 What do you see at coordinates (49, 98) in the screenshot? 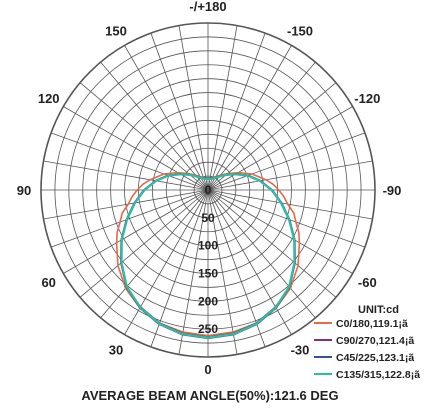
I see `angle-label: 120` at bounding box center [49, 98].